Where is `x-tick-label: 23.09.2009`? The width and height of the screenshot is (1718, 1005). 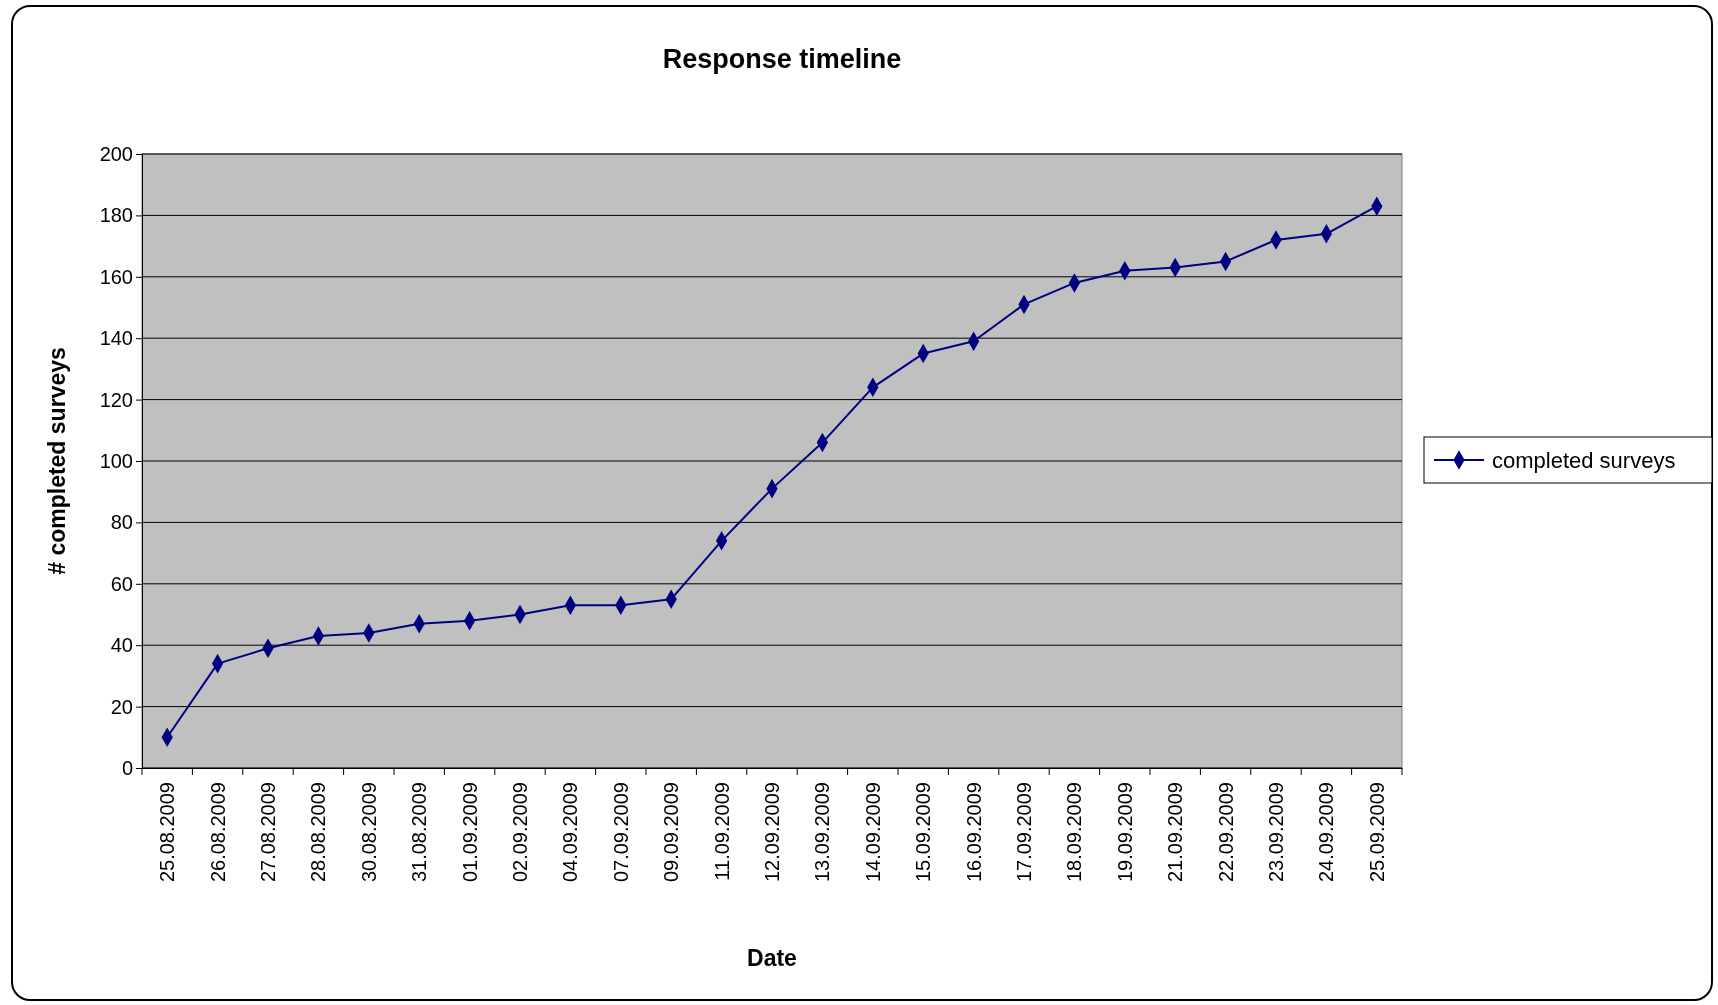 x-tick-label: 23.09.2009 is located at coordinates (1276, 832).